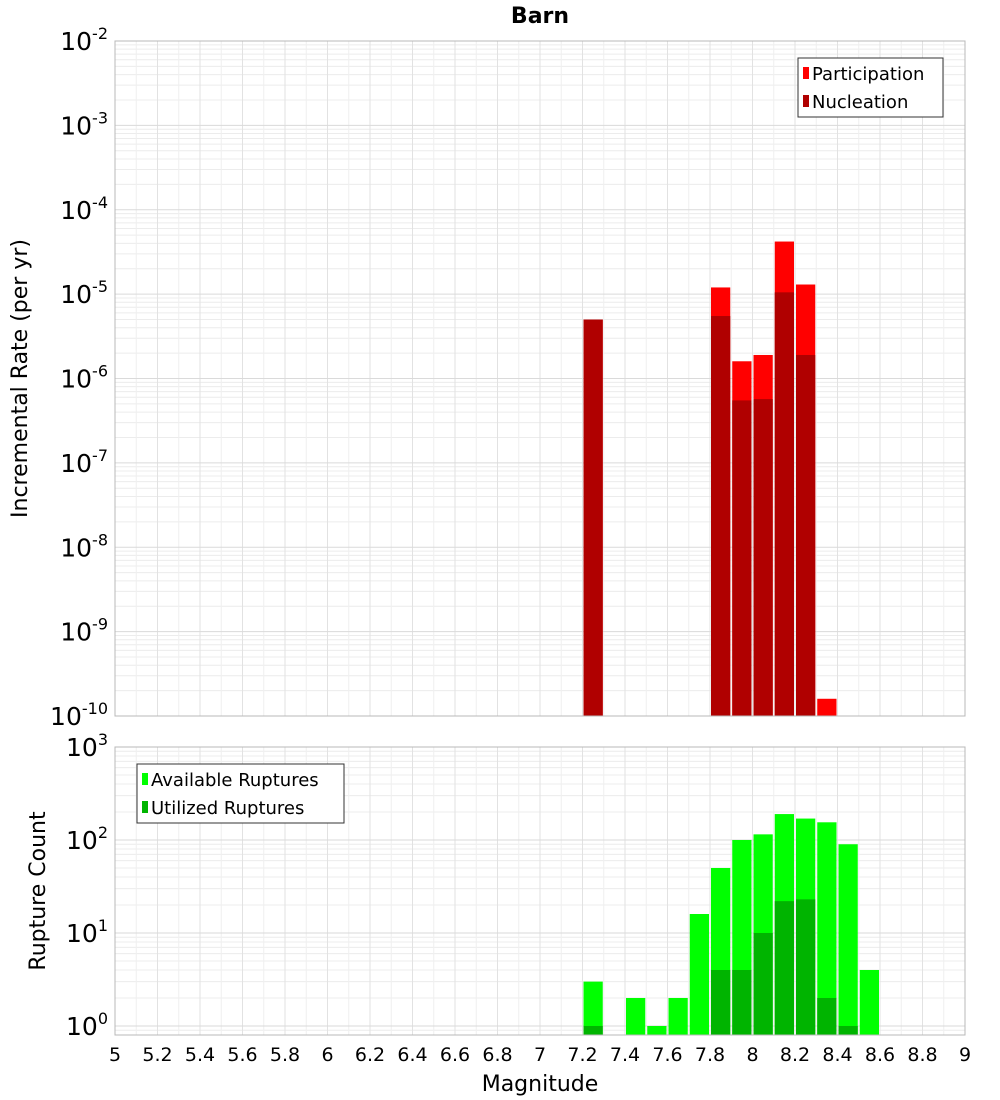 This screenshot has width=1000, height=1100. I want to click on x-tick-label: 7.4, so click(625, 1055).